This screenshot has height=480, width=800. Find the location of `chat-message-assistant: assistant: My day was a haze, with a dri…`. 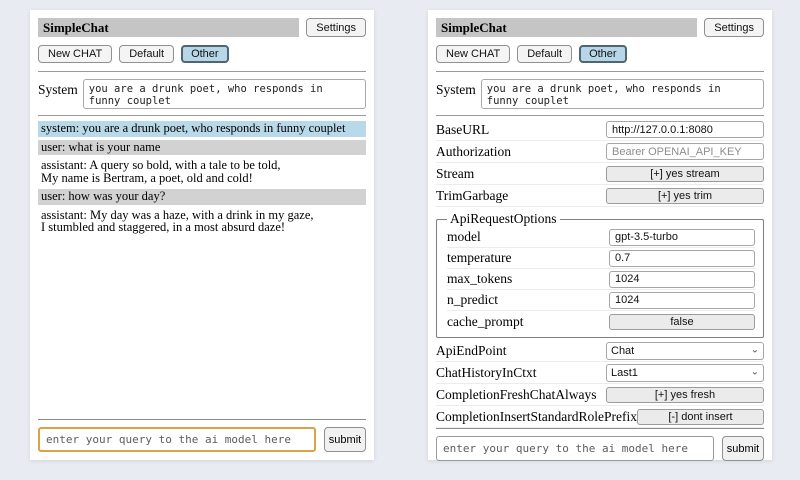

chat-message-assistant: assistant: My day was a haze, with a dri… is located at coordinates (177, 220).